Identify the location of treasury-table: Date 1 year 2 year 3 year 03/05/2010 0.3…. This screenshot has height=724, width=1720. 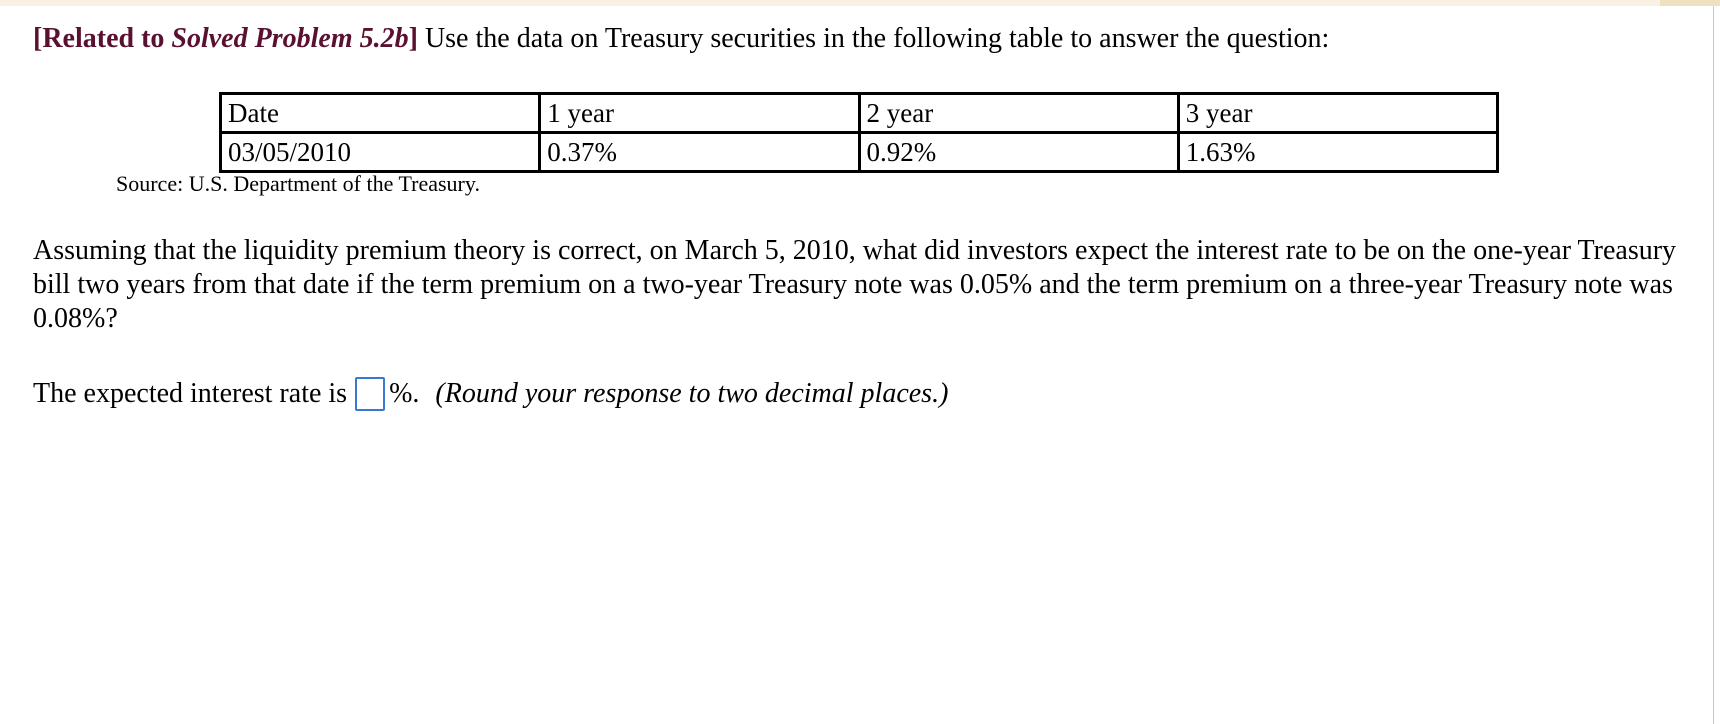
(859, 132).